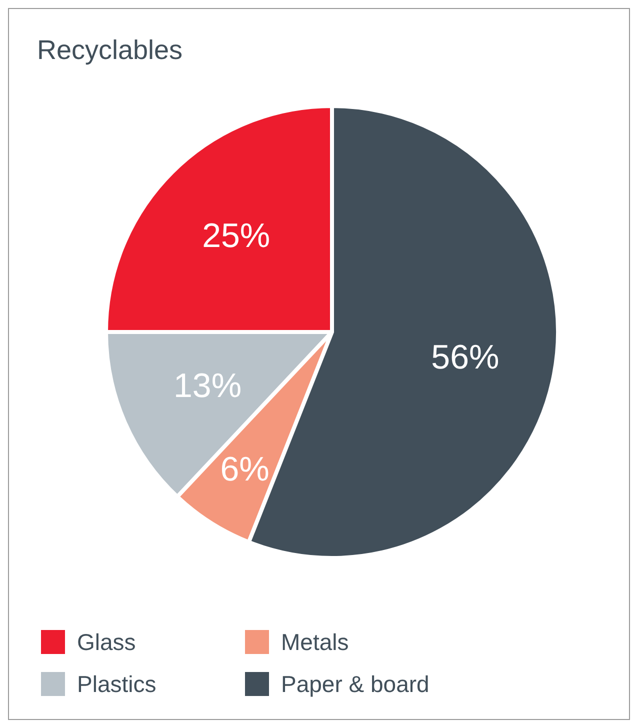  Describe the element at coordinates (236, 236) in the screenshot. I see `data-label: 25%` at that location.